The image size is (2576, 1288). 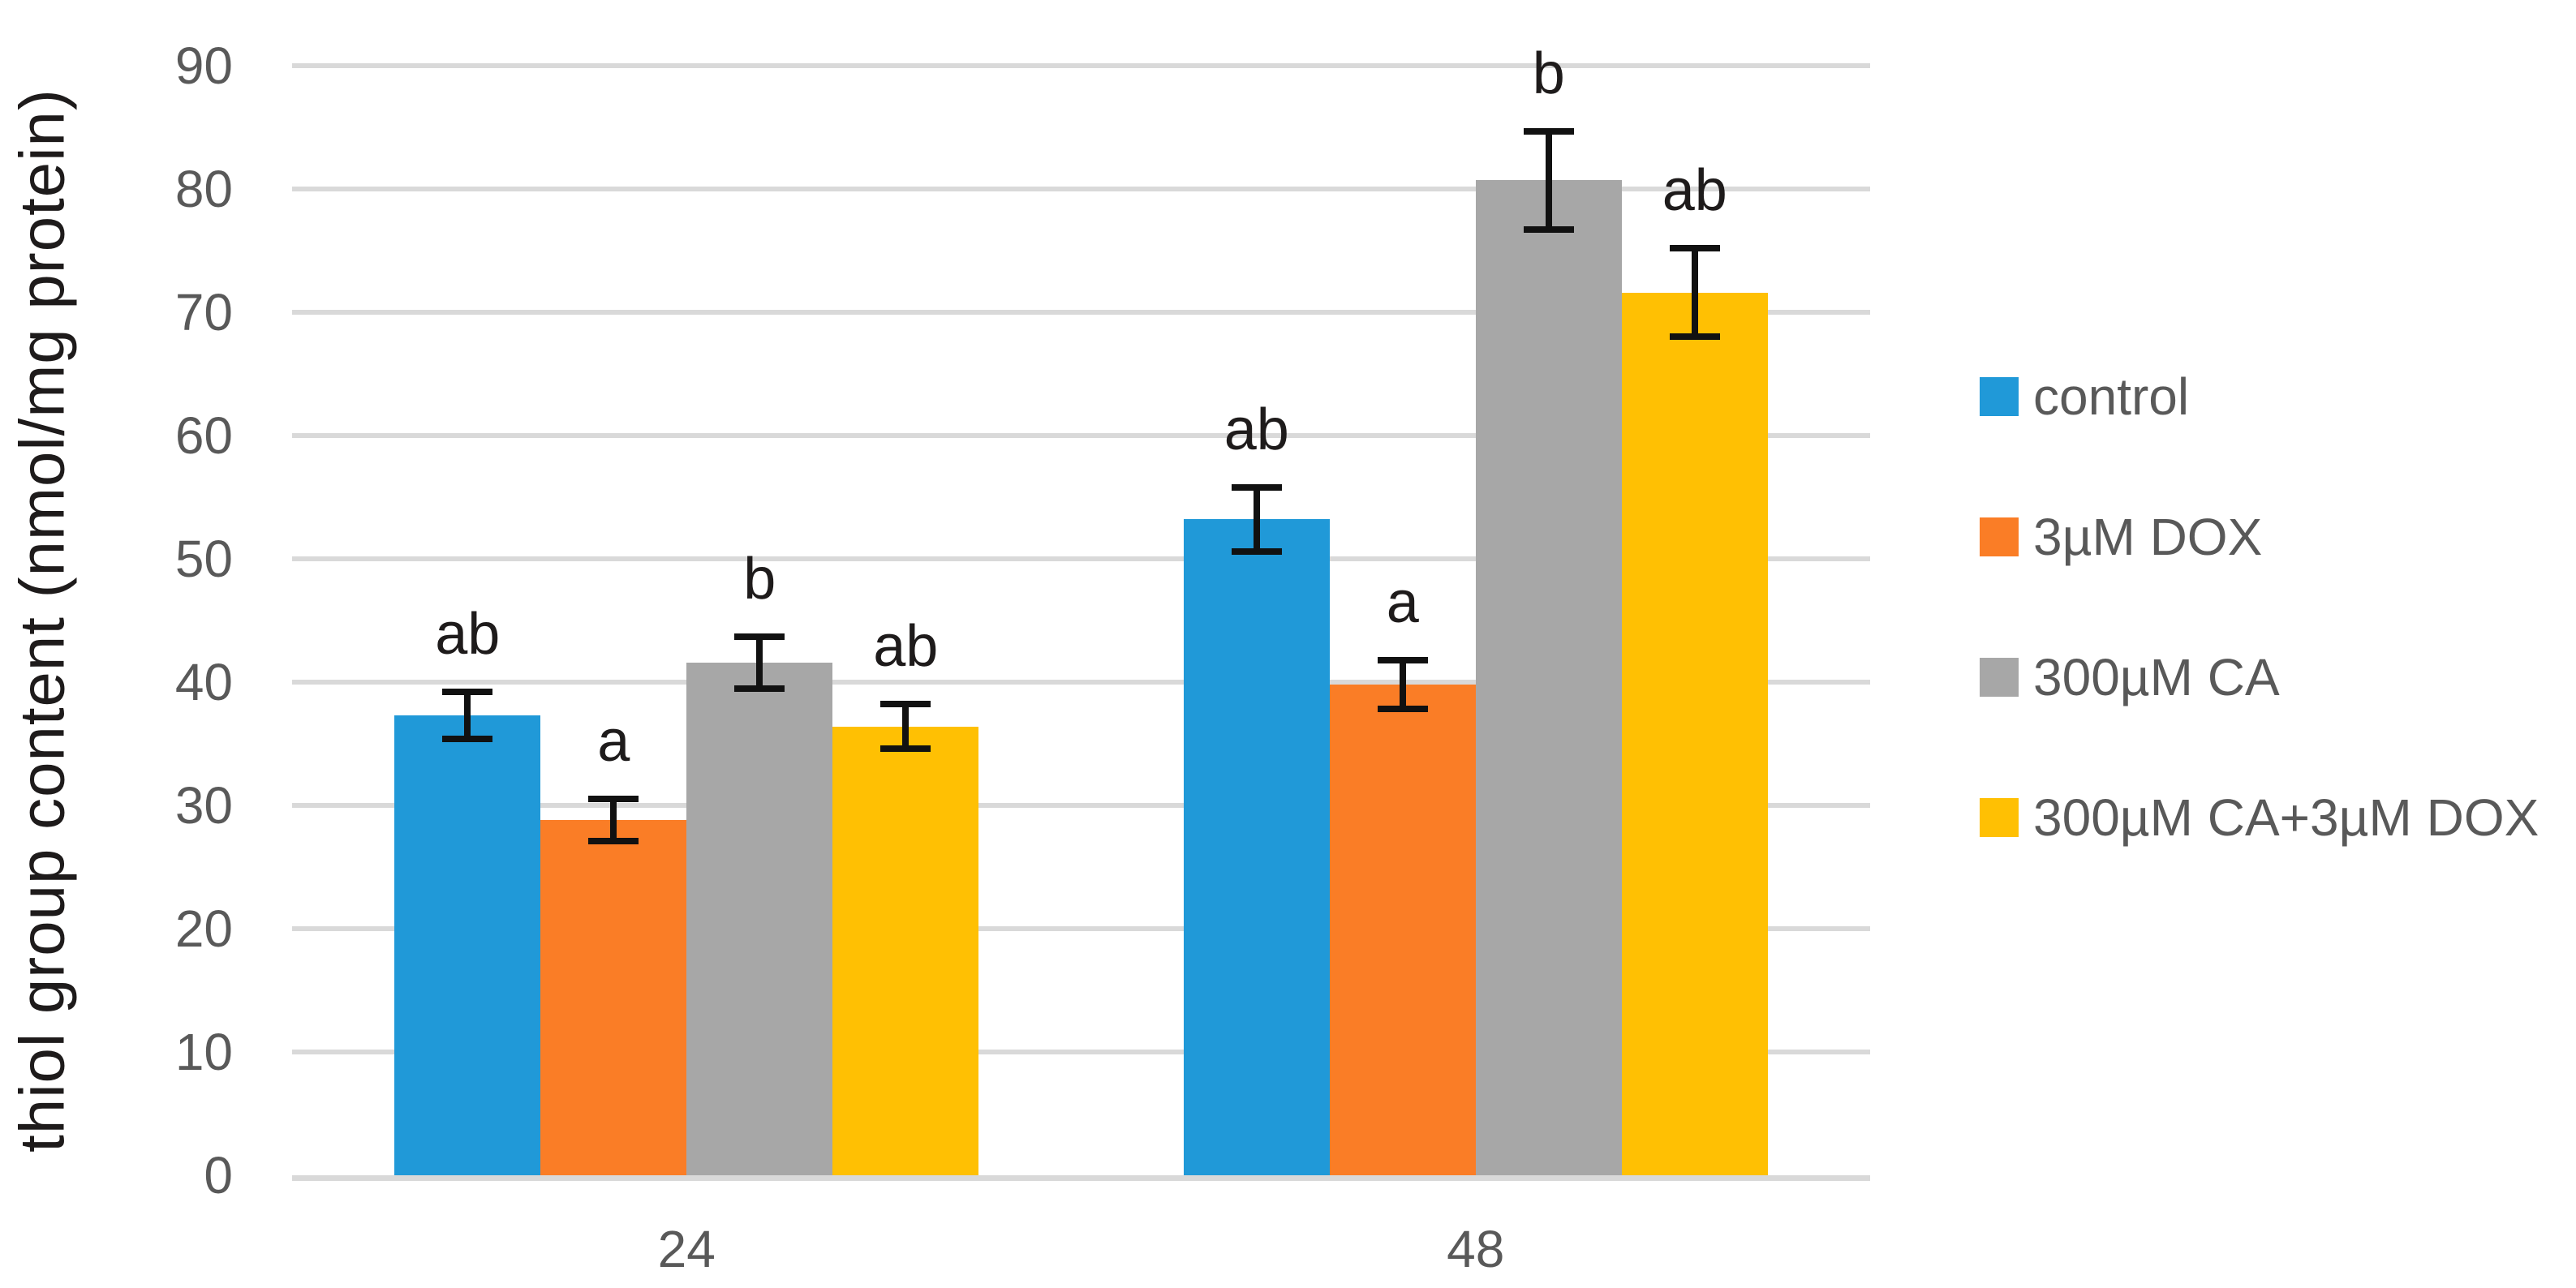 I want to click on legend-item: 3µM DOX, so click(x=2121, y=537).